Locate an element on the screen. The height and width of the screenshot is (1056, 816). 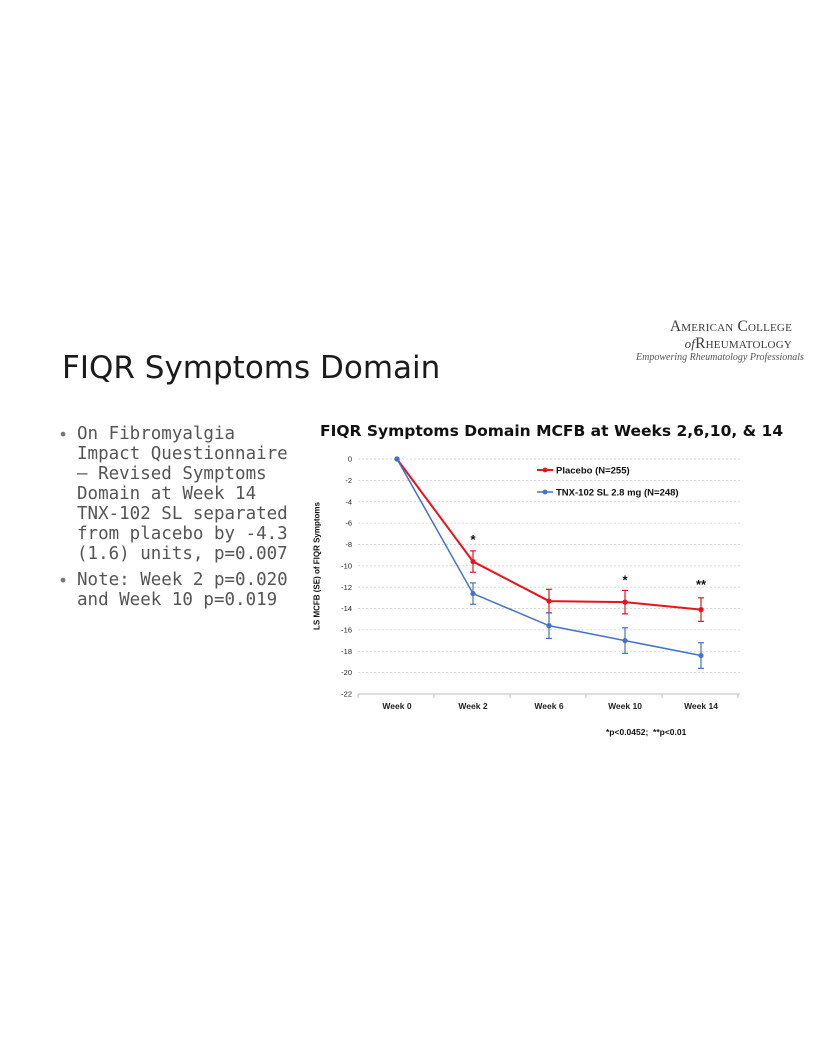
bullet-text: Note: Week 2 p=0.020 and Week 10 p=0.019 is located at coordinates (182, 590).